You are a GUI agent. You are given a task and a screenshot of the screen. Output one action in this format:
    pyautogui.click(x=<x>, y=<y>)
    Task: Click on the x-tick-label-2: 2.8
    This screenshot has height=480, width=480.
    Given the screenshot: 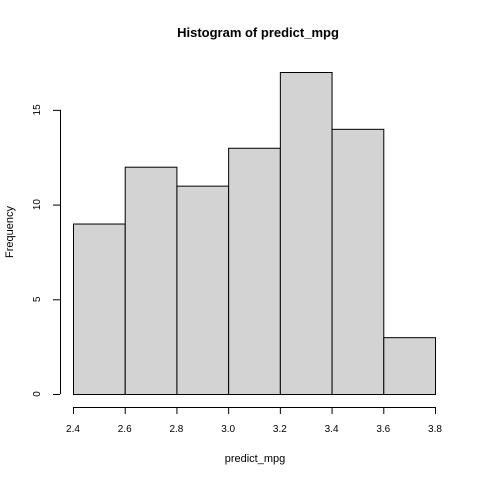 What is the action you would take?
    pyautogui.click(x=176, y=429)
    